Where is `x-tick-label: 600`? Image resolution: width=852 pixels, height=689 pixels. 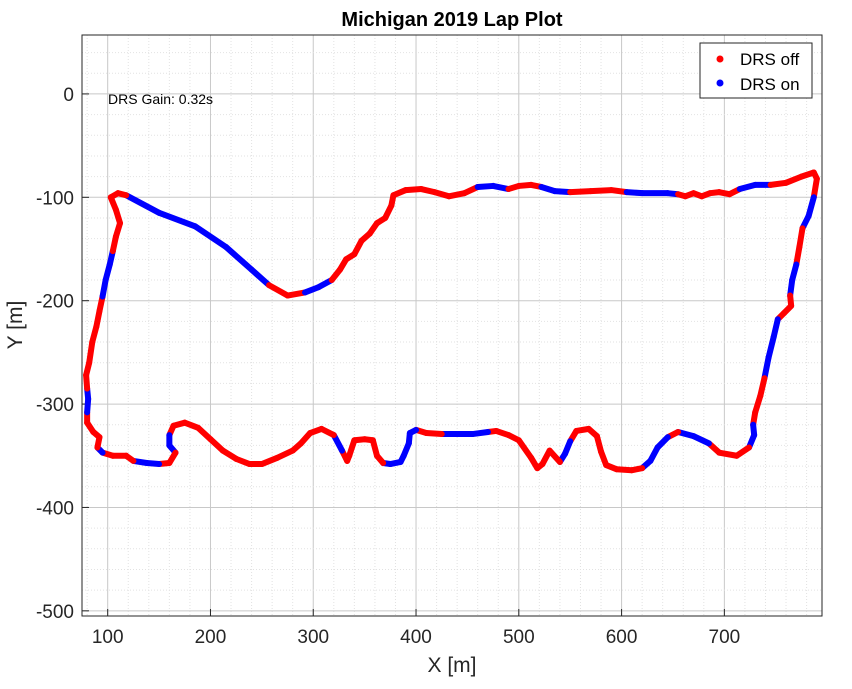 x-tick-label: 600 is located at coordinates (622, 637).